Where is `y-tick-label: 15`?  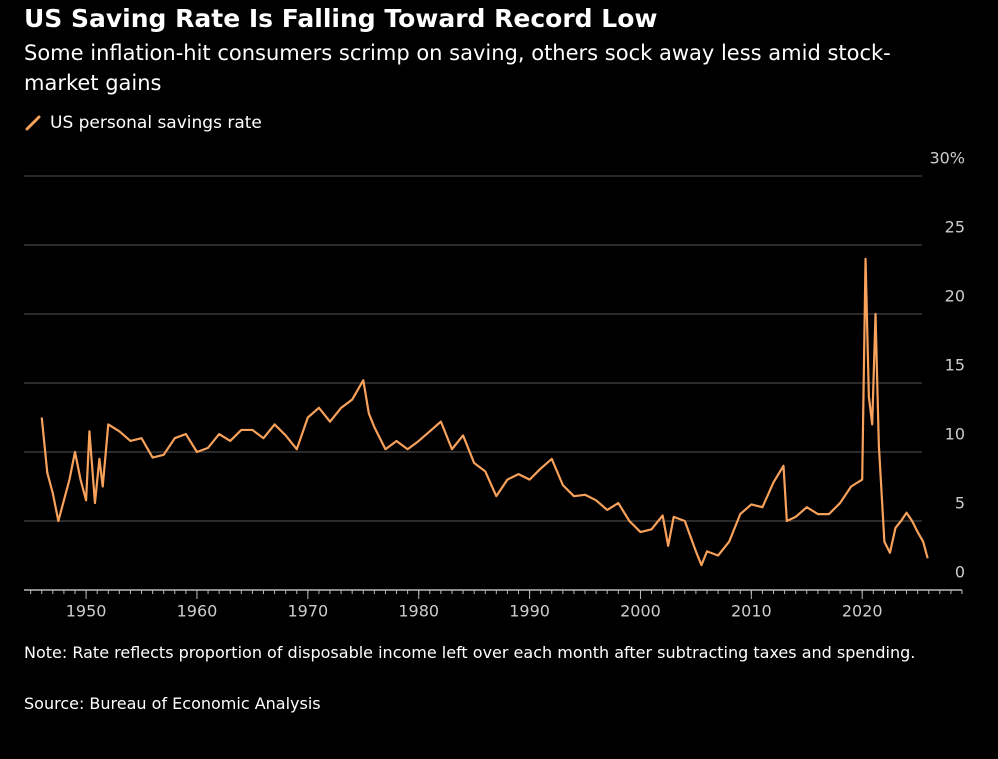
y-tick-label: 15 is located at coordinates (955, 365).